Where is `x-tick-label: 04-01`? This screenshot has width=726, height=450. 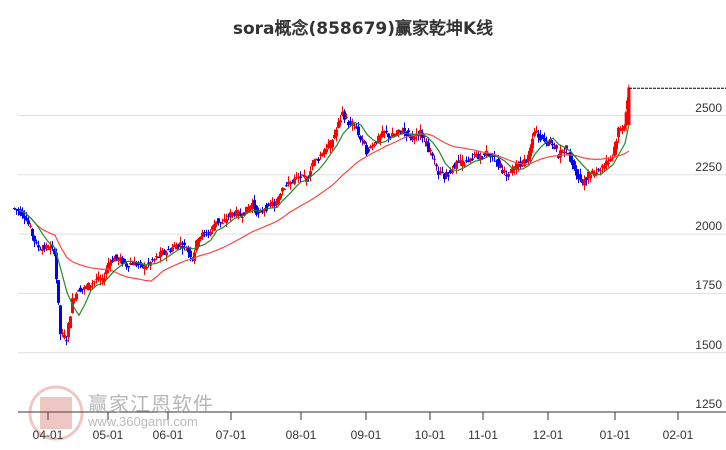 x-tick-label: 04-01 is located at coordinates (48, 435).